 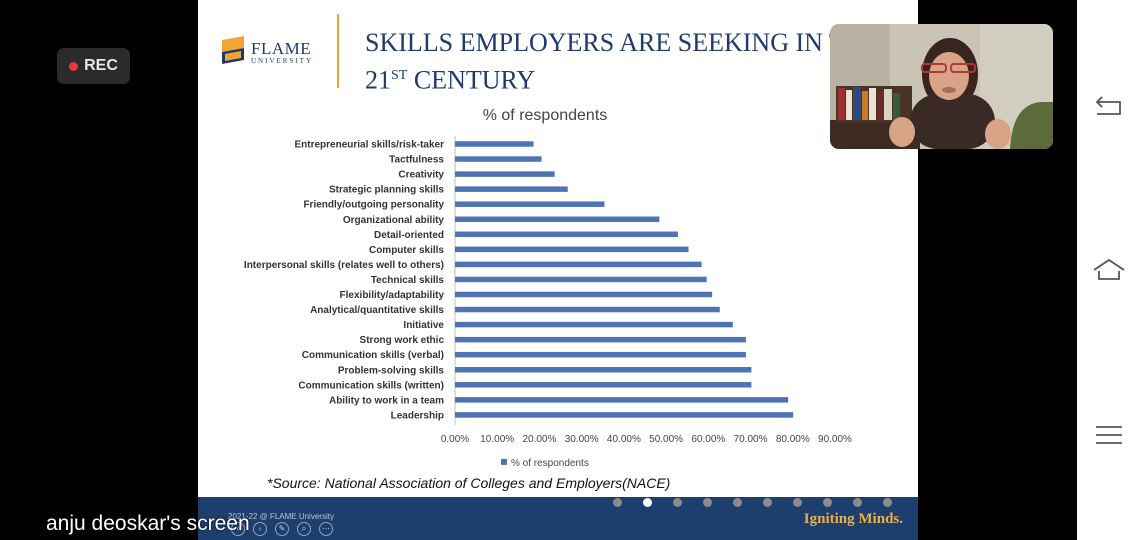 I want to click on menu-icon, so click(x=1109, y=435).